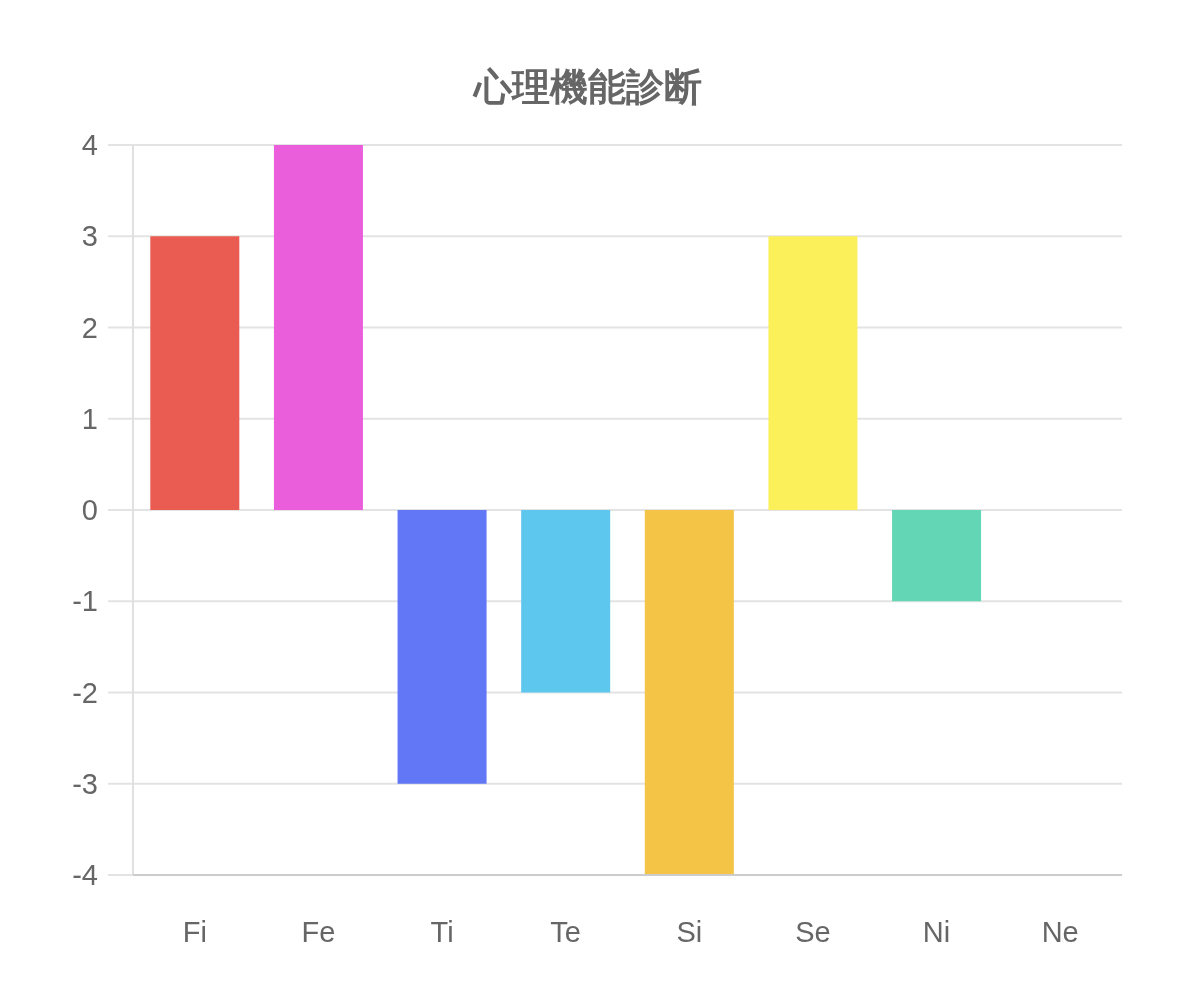  Describe the element at coordinates (689, 932) in the screenshot. I see `x-tick-label: Si` at that location.